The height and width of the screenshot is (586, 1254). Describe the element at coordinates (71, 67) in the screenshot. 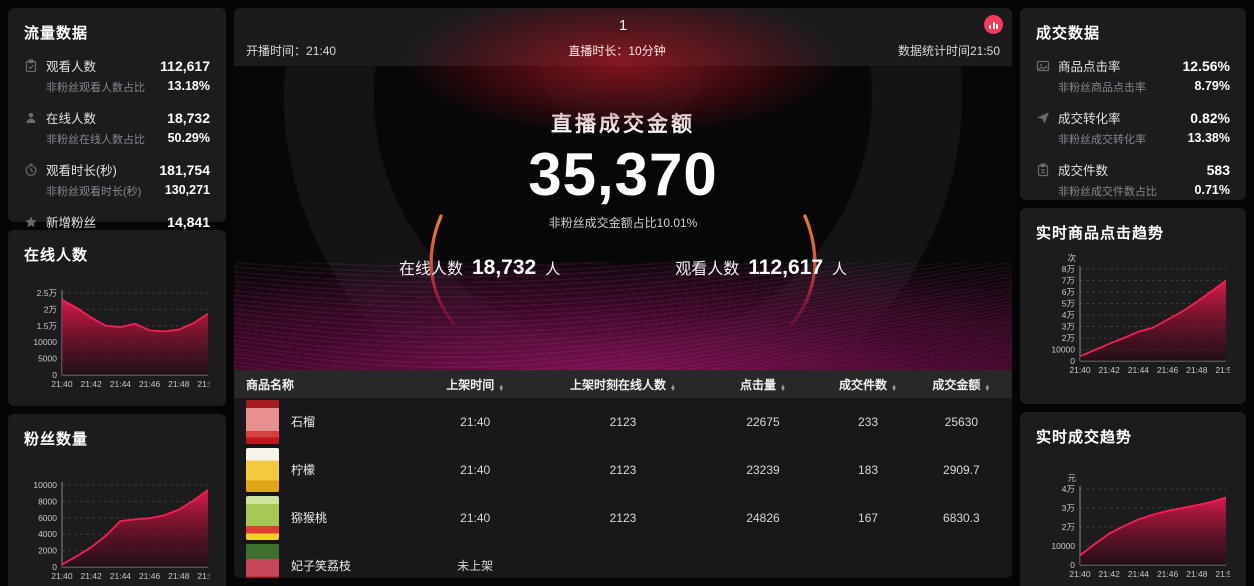

I see `stat-label: 观看人数` at that location.